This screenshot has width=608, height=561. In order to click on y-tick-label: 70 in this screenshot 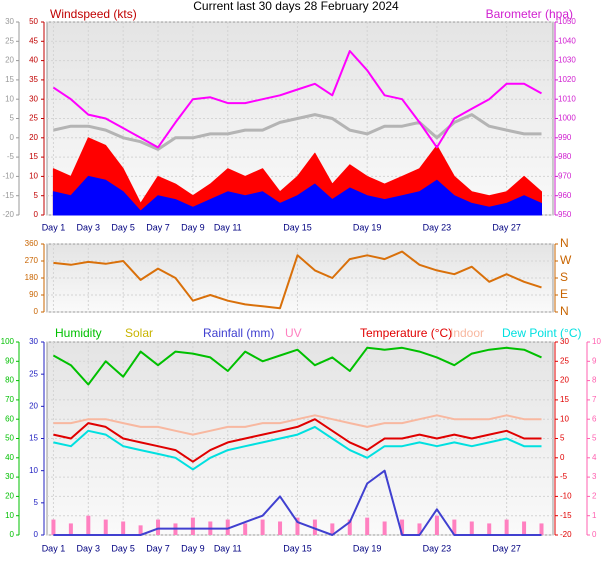, I will do `click(9, 399)`.